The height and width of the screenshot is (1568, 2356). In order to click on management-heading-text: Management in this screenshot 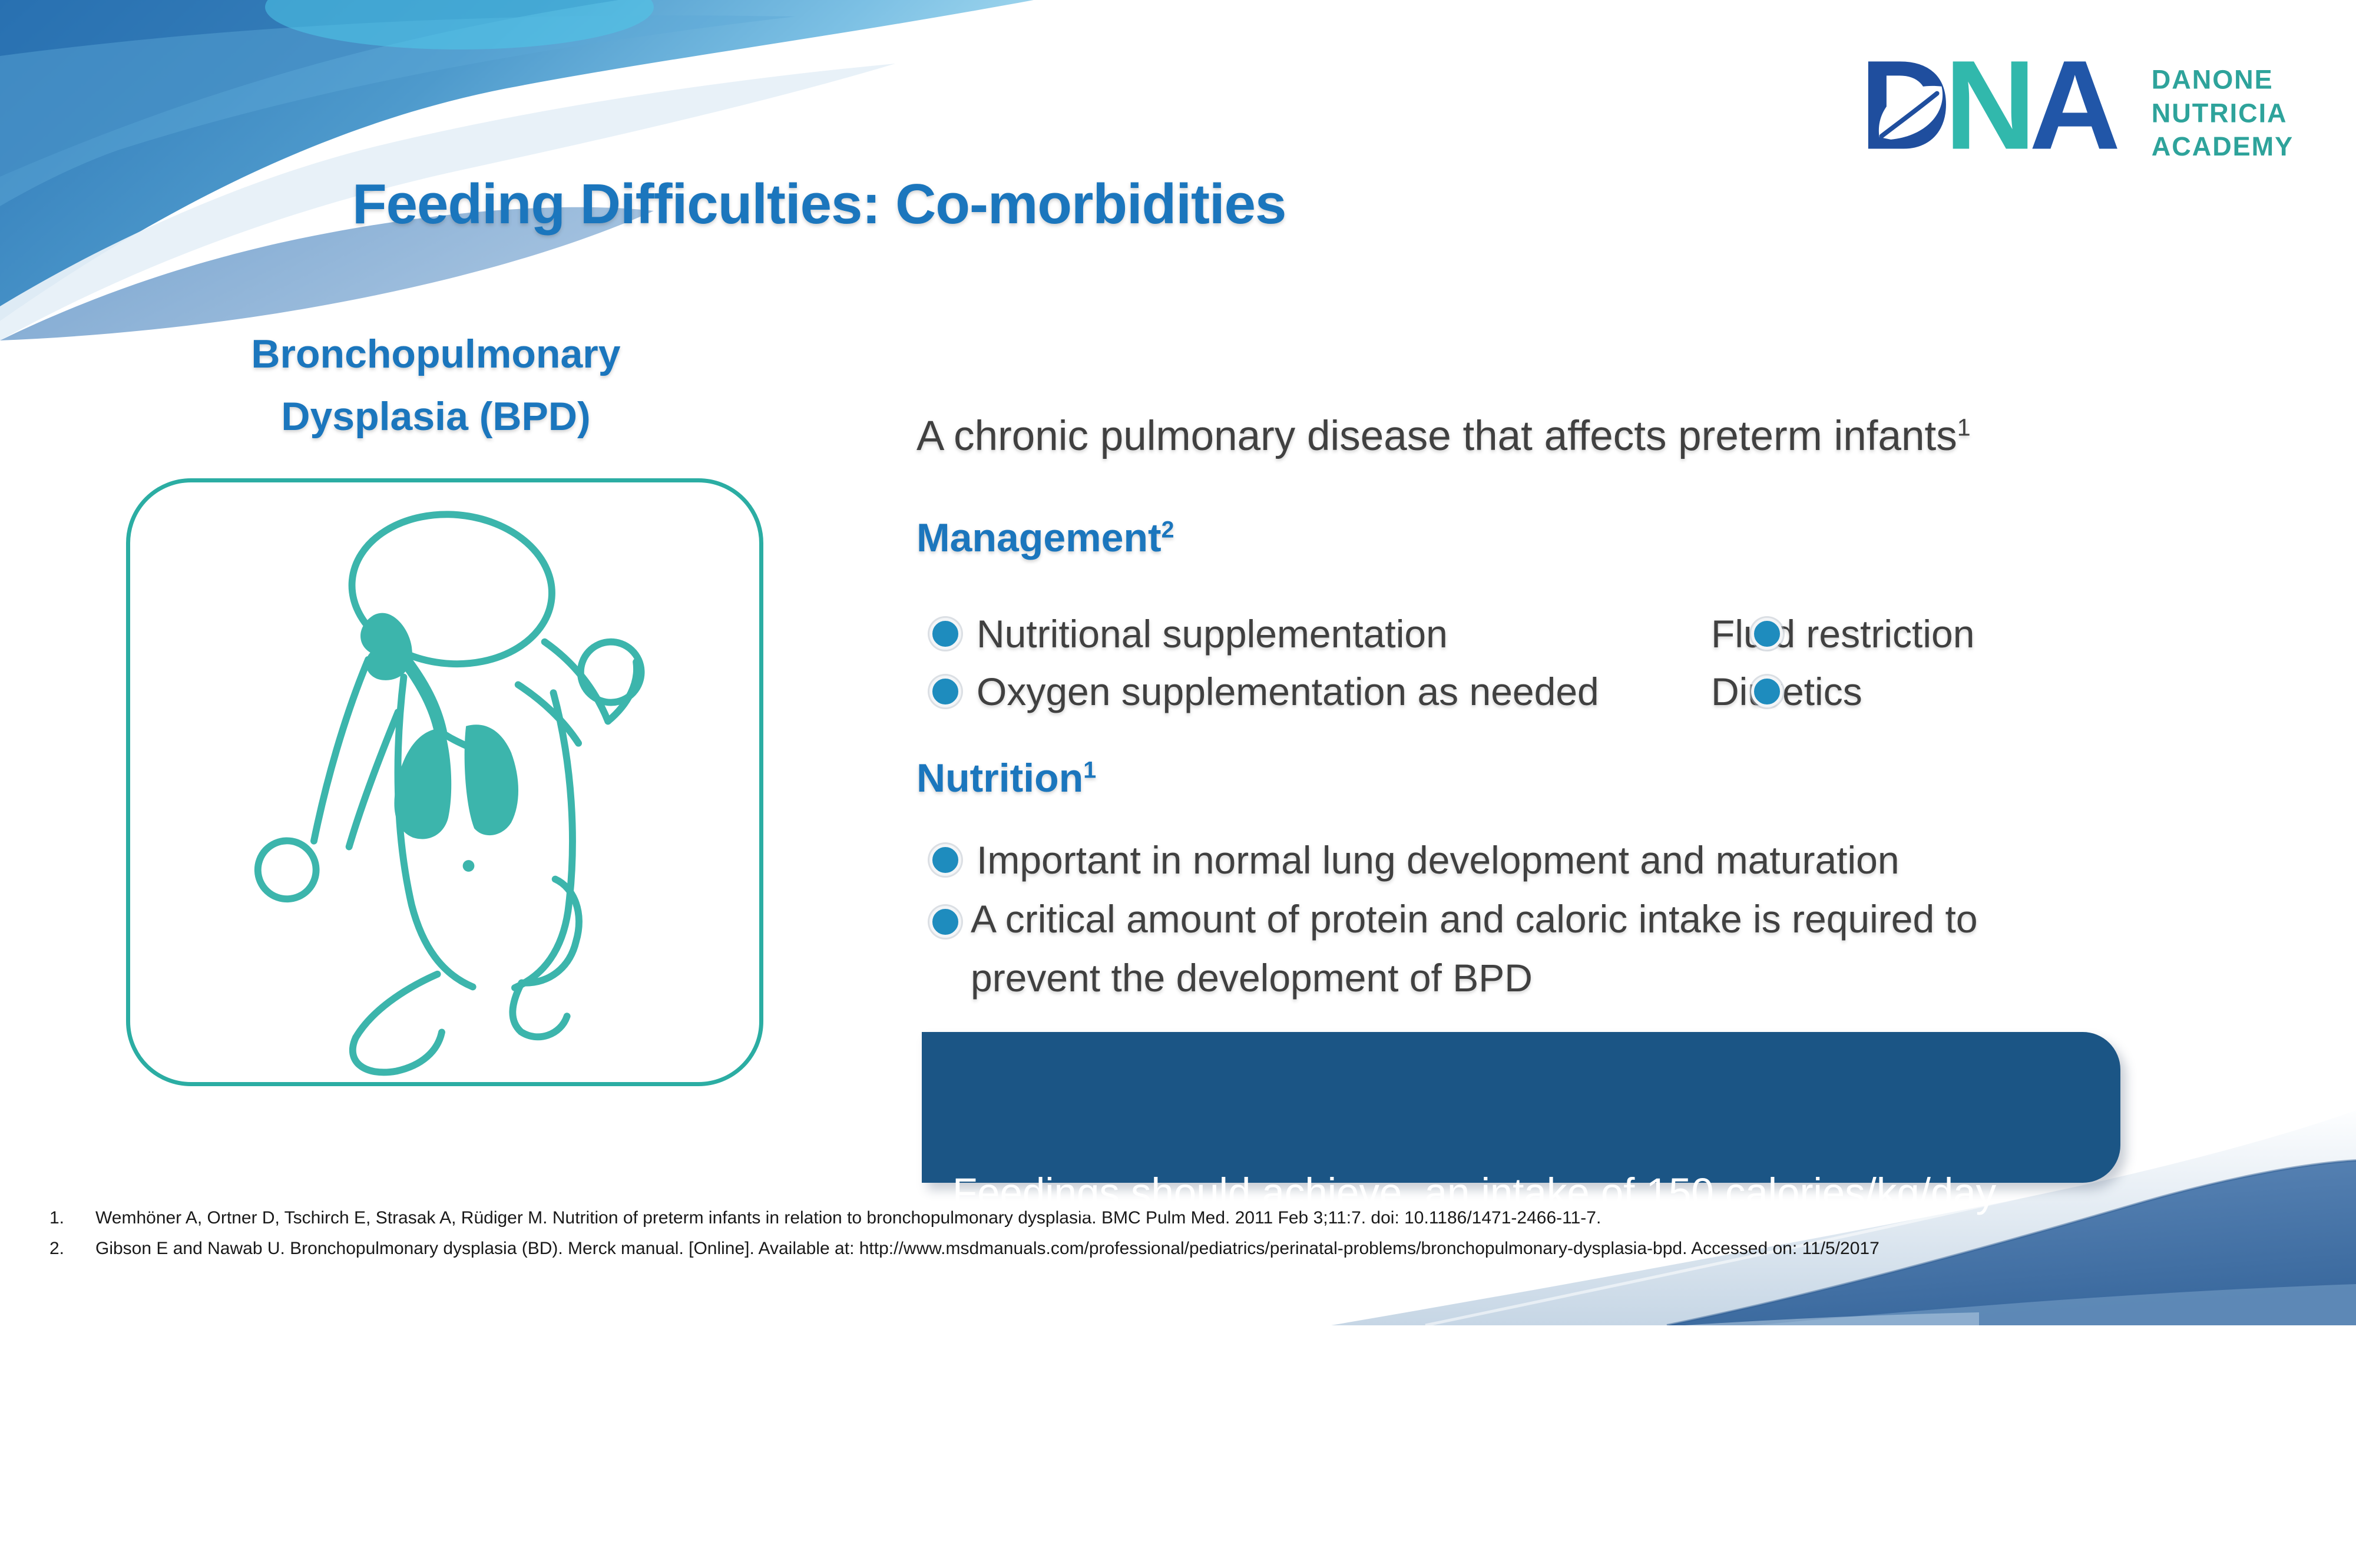, I will do `click(1039, 537)`.